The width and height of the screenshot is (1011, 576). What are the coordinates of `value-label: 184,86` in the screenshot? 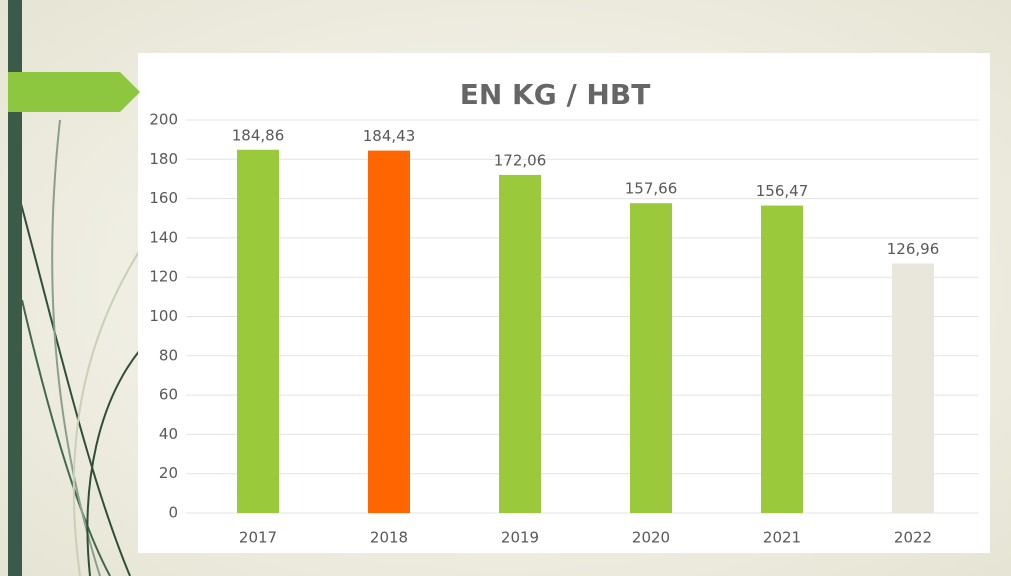 It's located at (258, 135).